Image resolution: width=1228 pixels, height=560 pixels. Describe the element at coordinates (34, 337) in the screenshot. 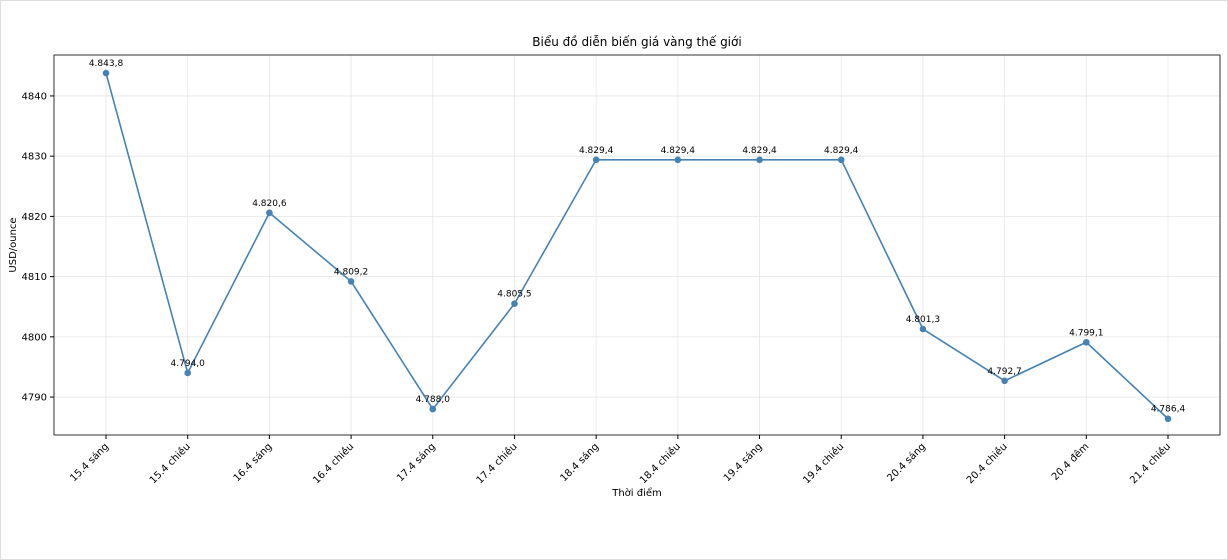

I see `y-tick-label: 4800` at that location.